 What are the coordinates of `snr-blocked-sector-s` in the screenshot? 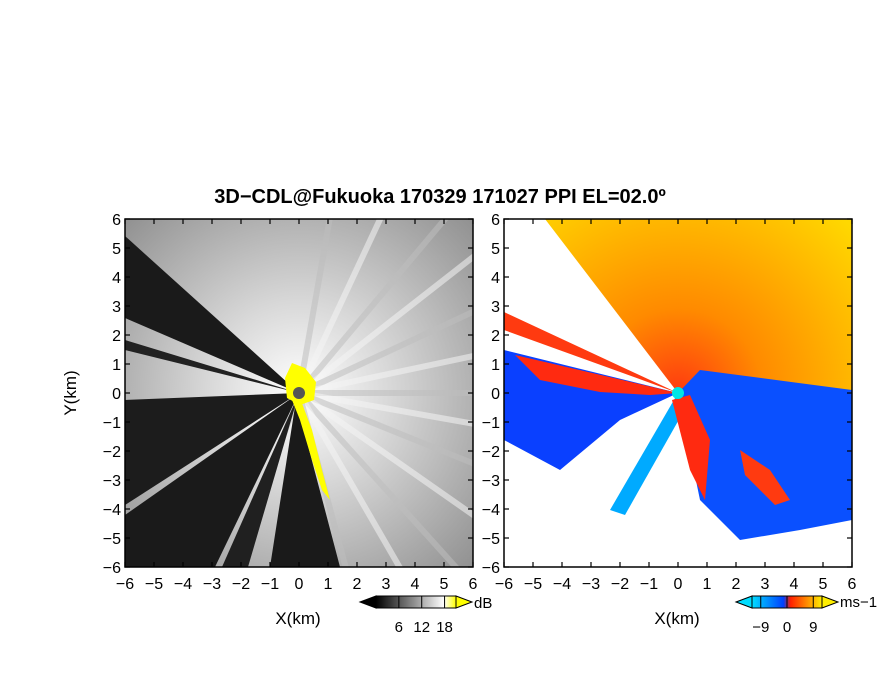 It's located at (305, 483).